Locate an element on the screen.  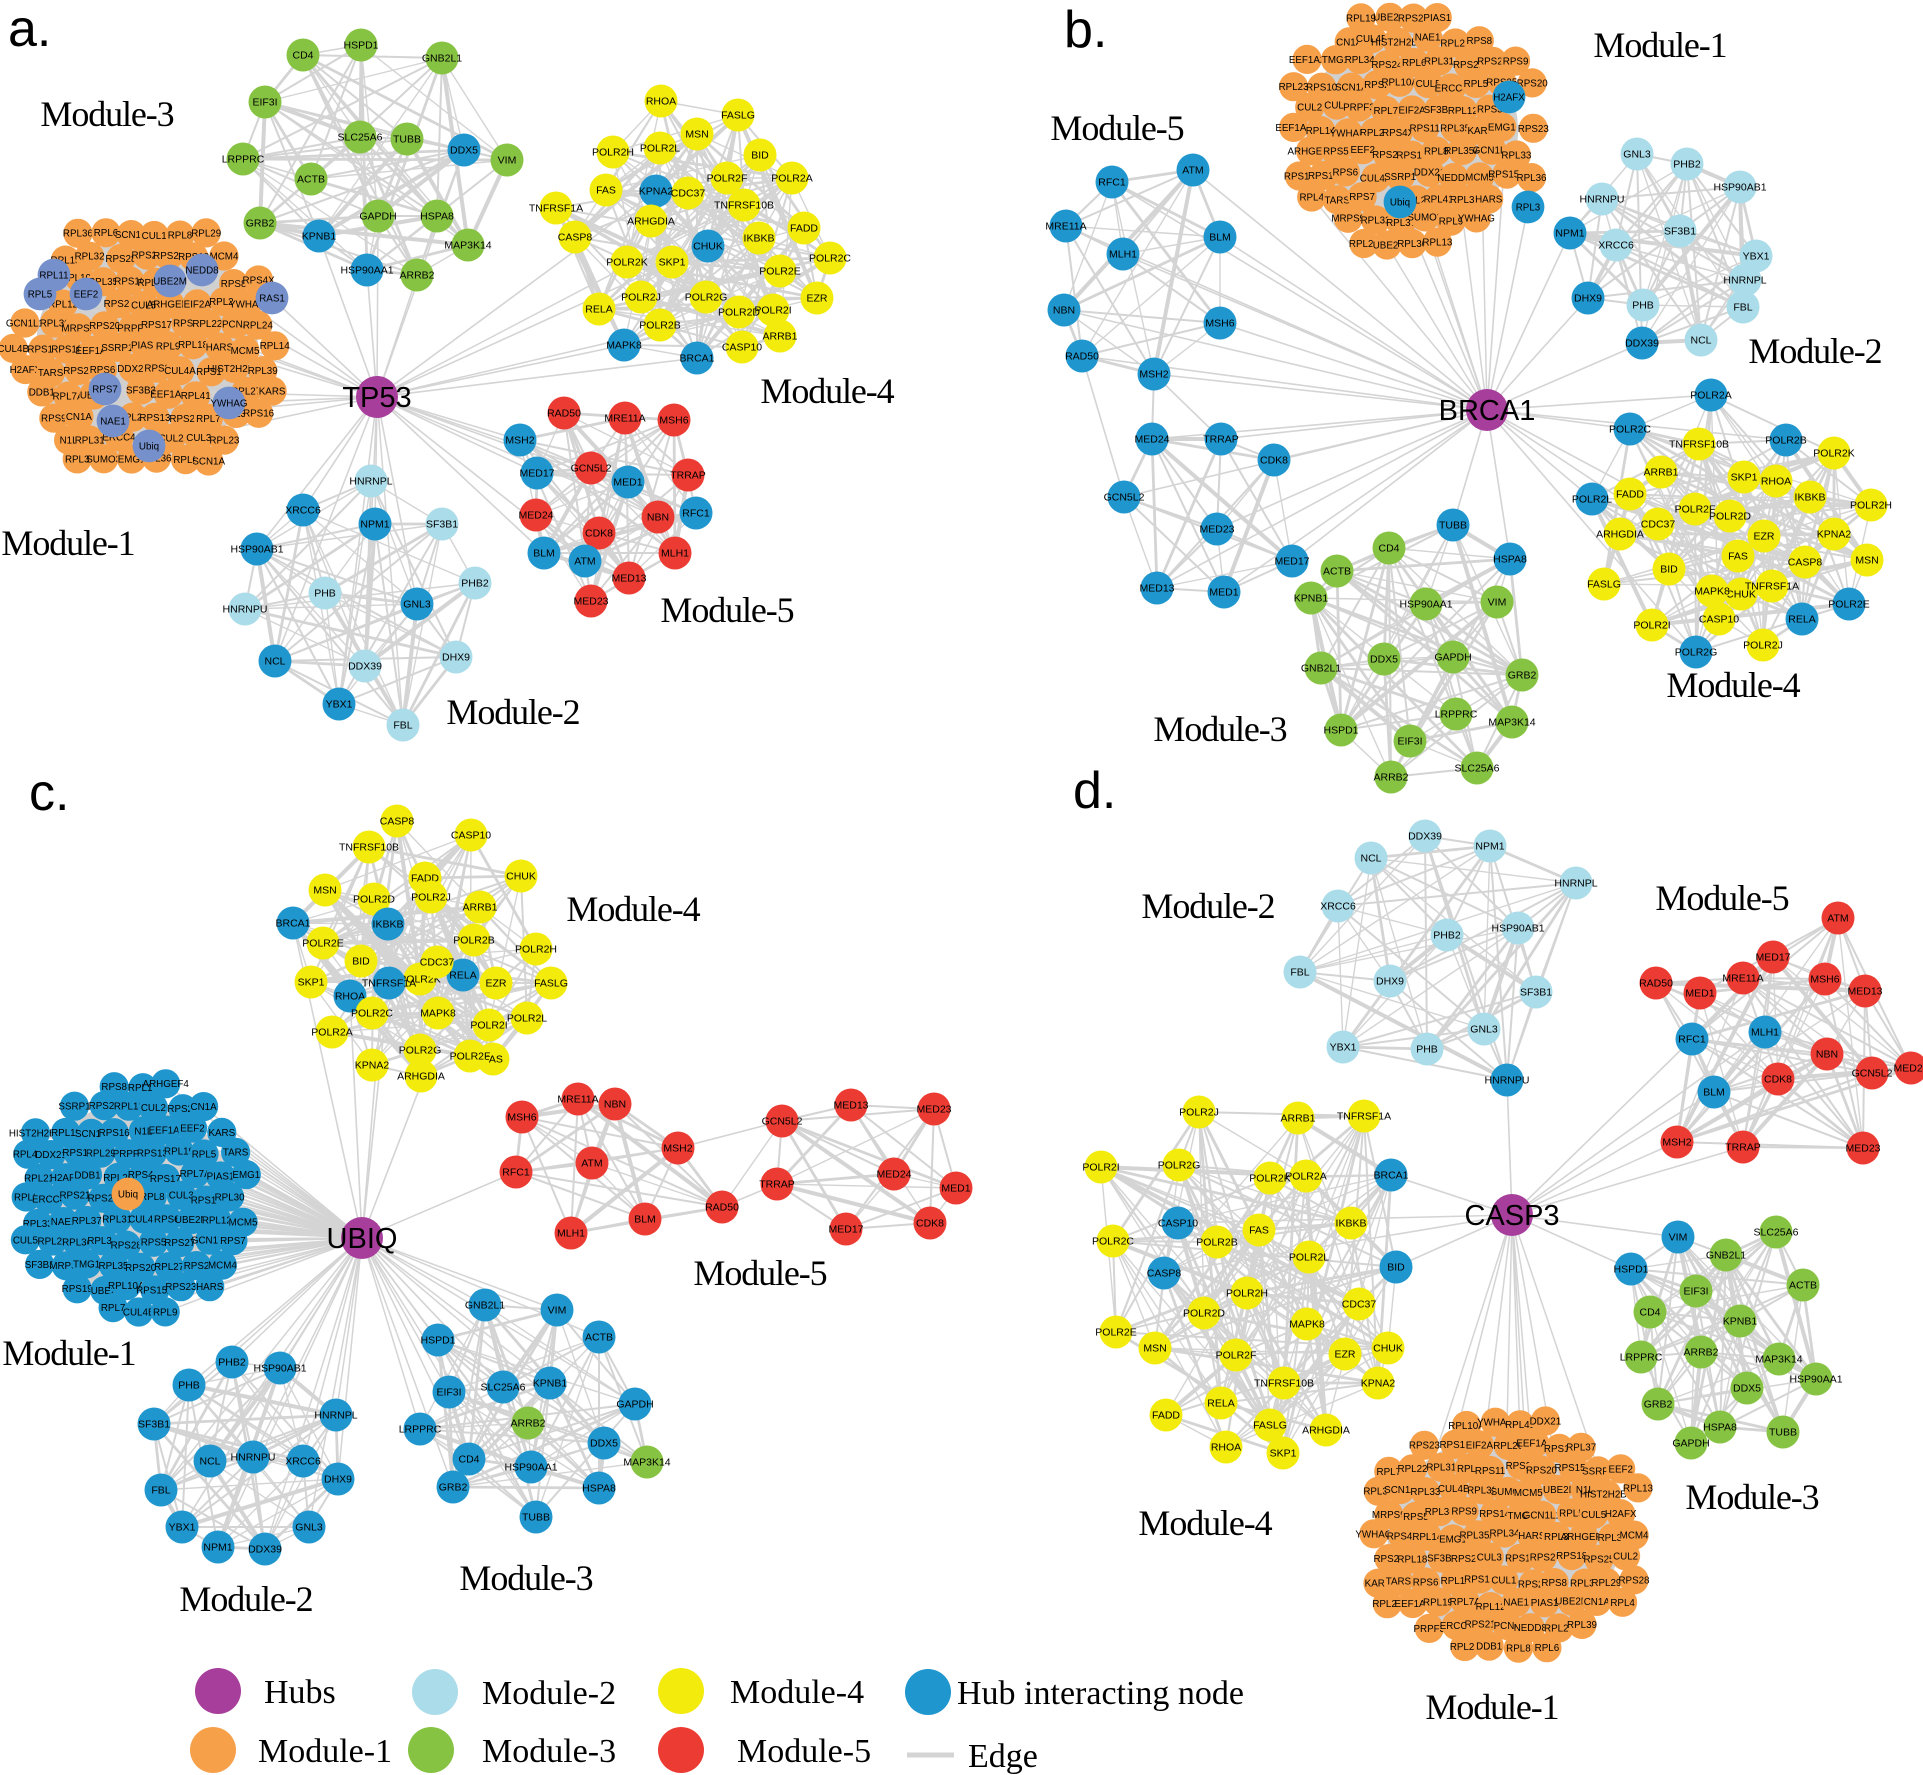
svg-text: TRRAP is located at coordinates (1221, 440).